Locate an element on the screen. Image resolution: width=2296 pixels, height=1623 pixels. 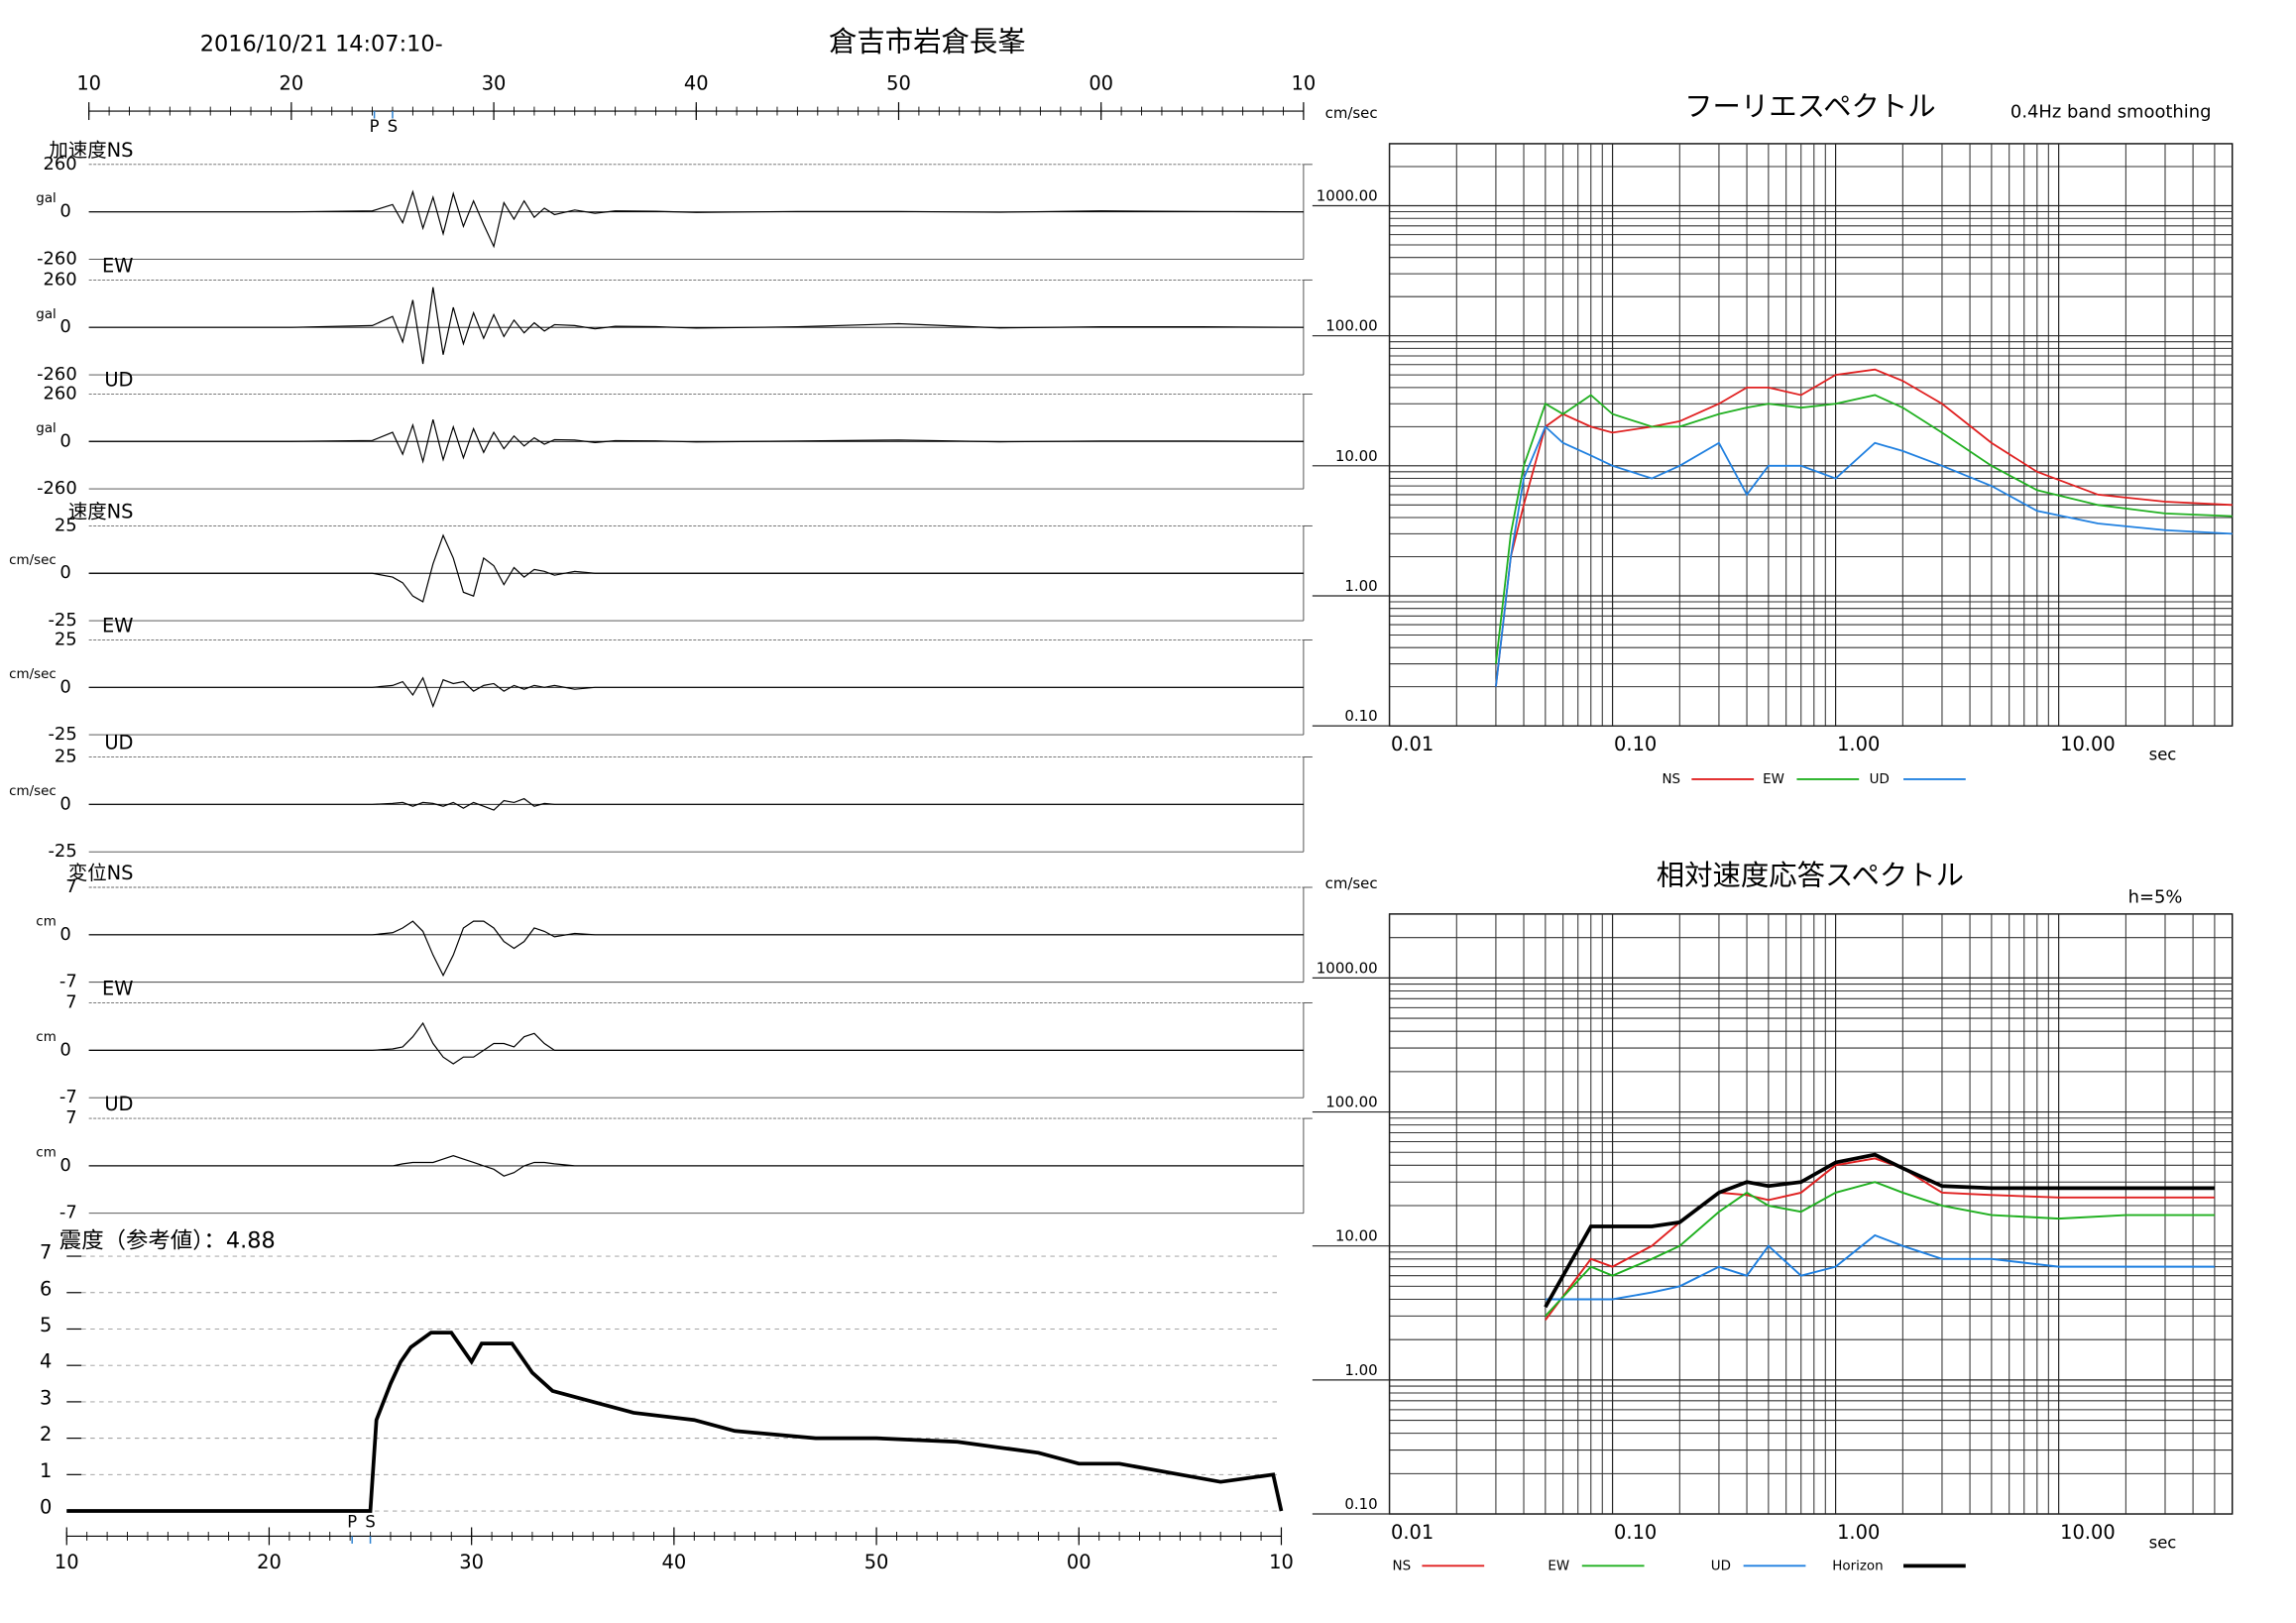
x-tick-label: 0.10 is located at coordinates (1636, 1532).